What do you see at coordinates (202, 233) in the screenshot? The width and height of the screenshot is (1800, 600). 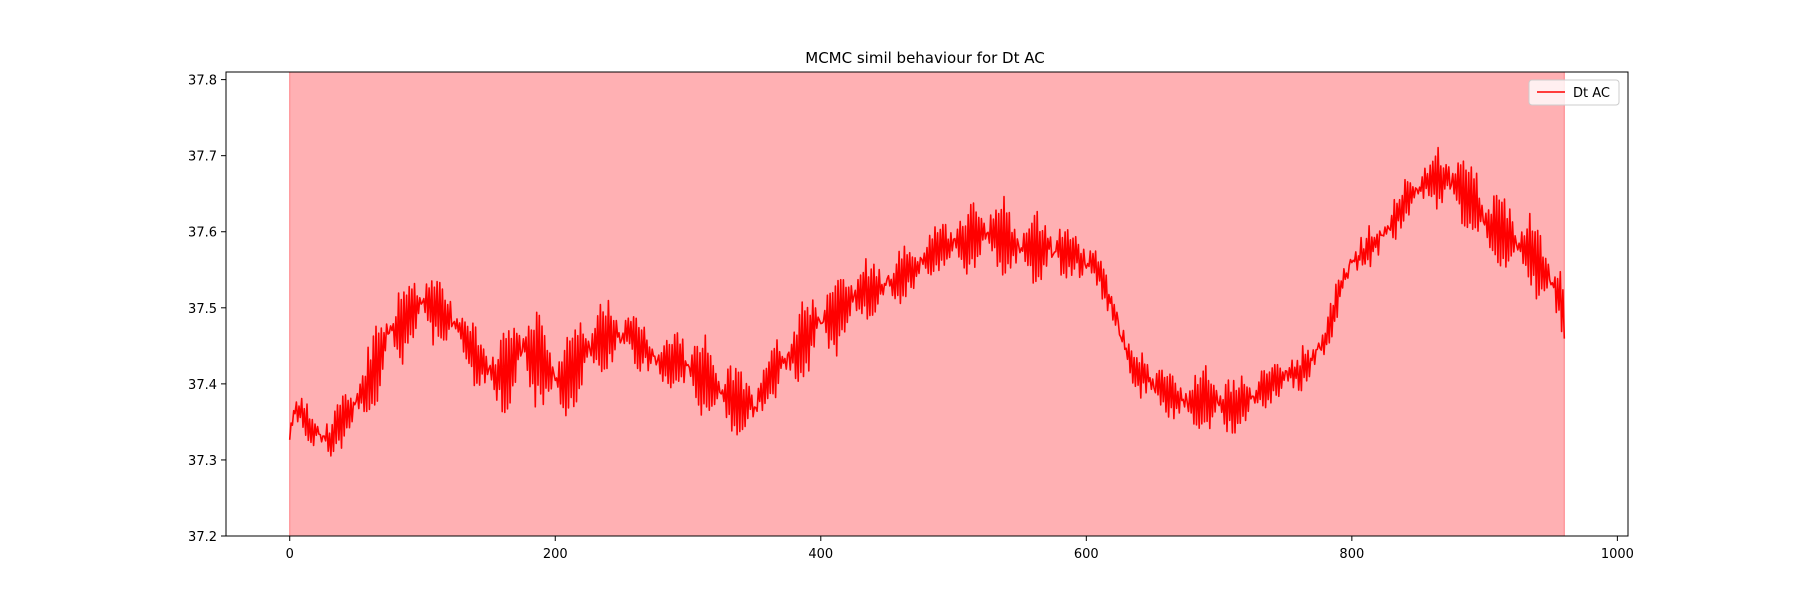 I see `y-tick-label: 37.6` at bounding box center [202, 233].